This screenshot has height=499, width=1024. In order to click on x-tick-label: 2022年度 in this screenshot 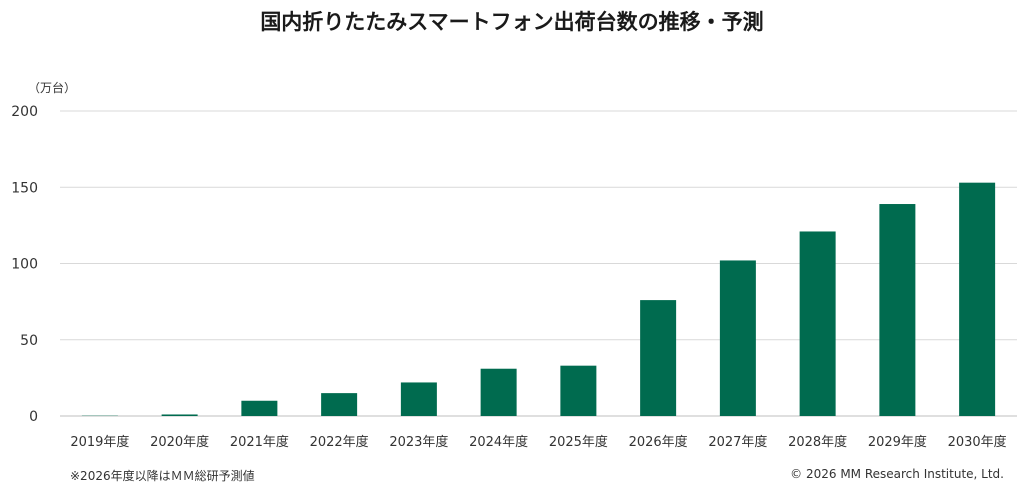, I will do `click(339, 442)`.